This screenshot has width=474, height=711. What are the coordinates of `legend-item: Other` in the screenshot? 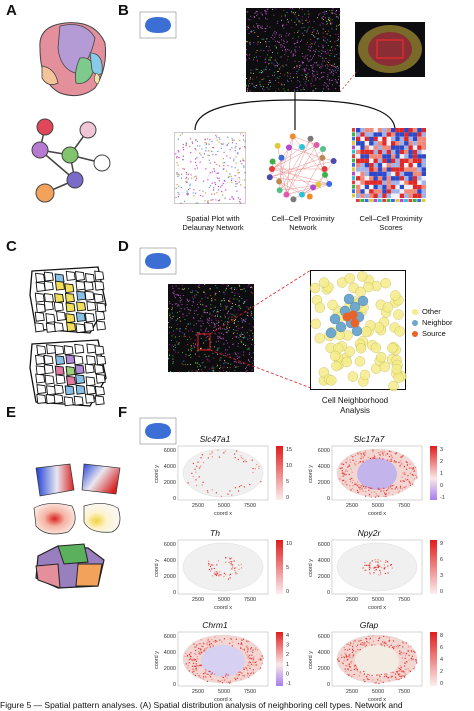 It's located at (442, 311).